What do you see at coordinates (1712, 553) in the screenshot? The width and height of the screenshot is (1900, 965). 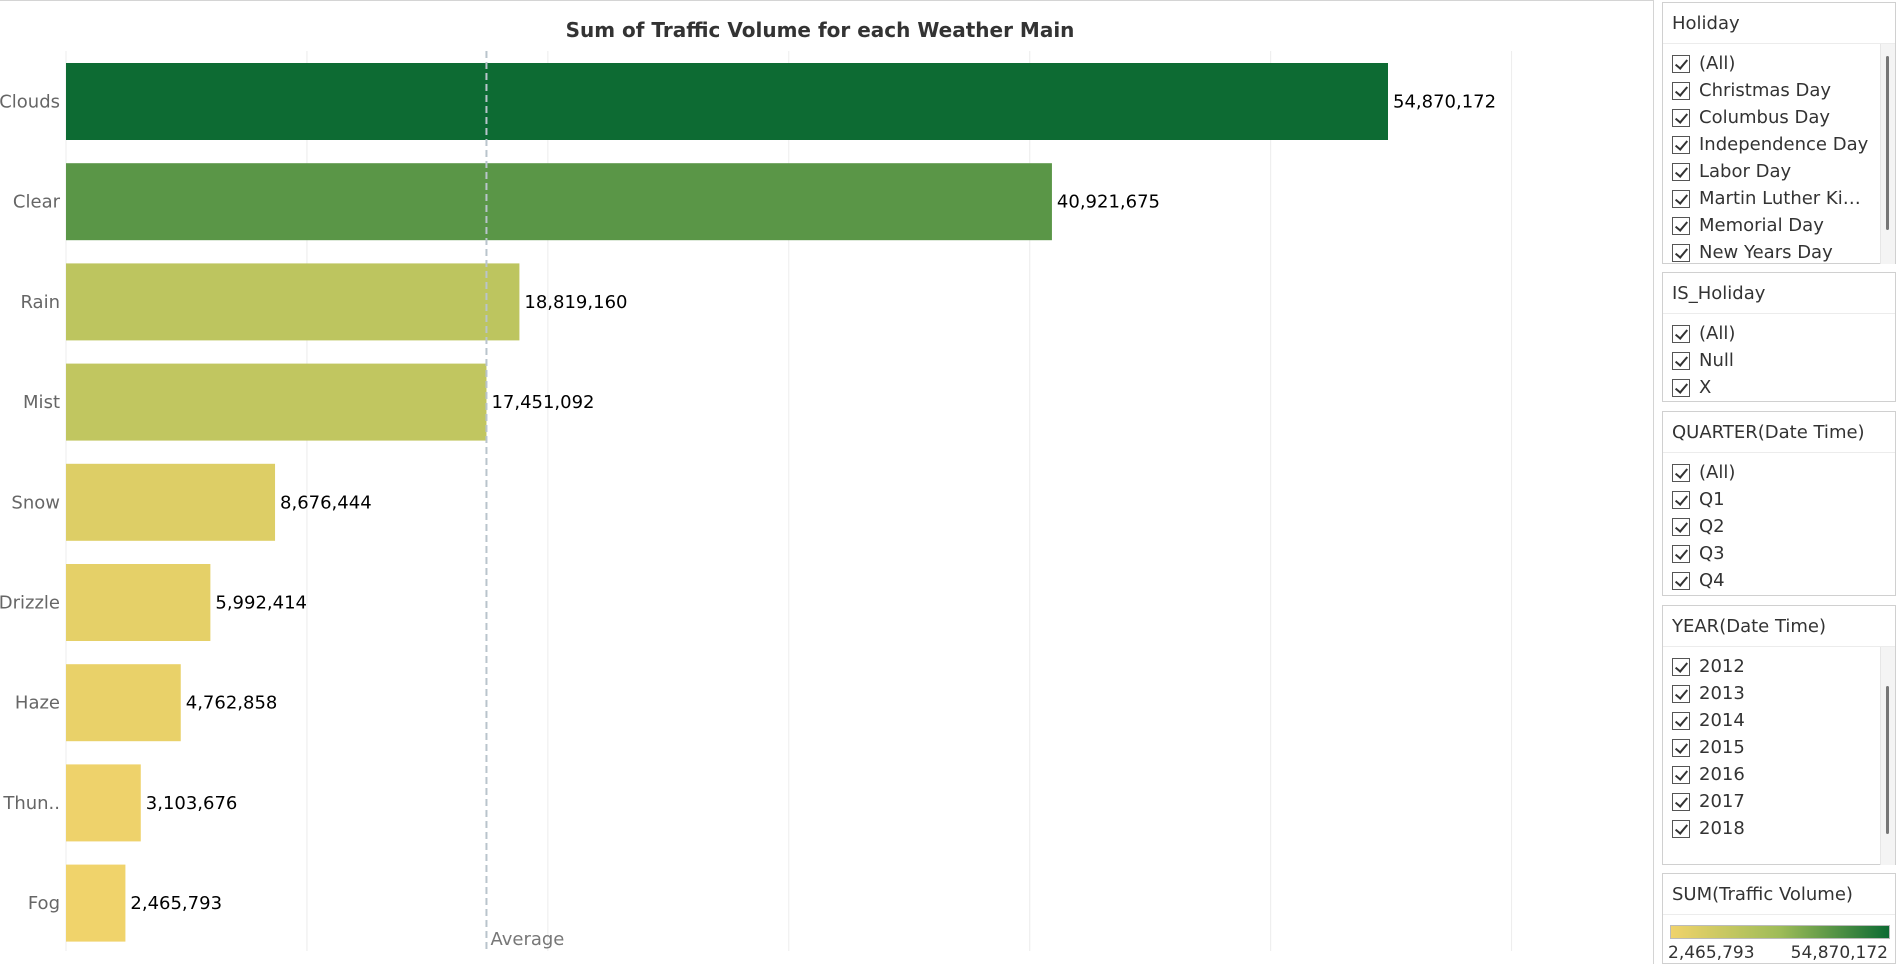 I see `filter-option-label: Q3` at bounding box center [1712, 553].